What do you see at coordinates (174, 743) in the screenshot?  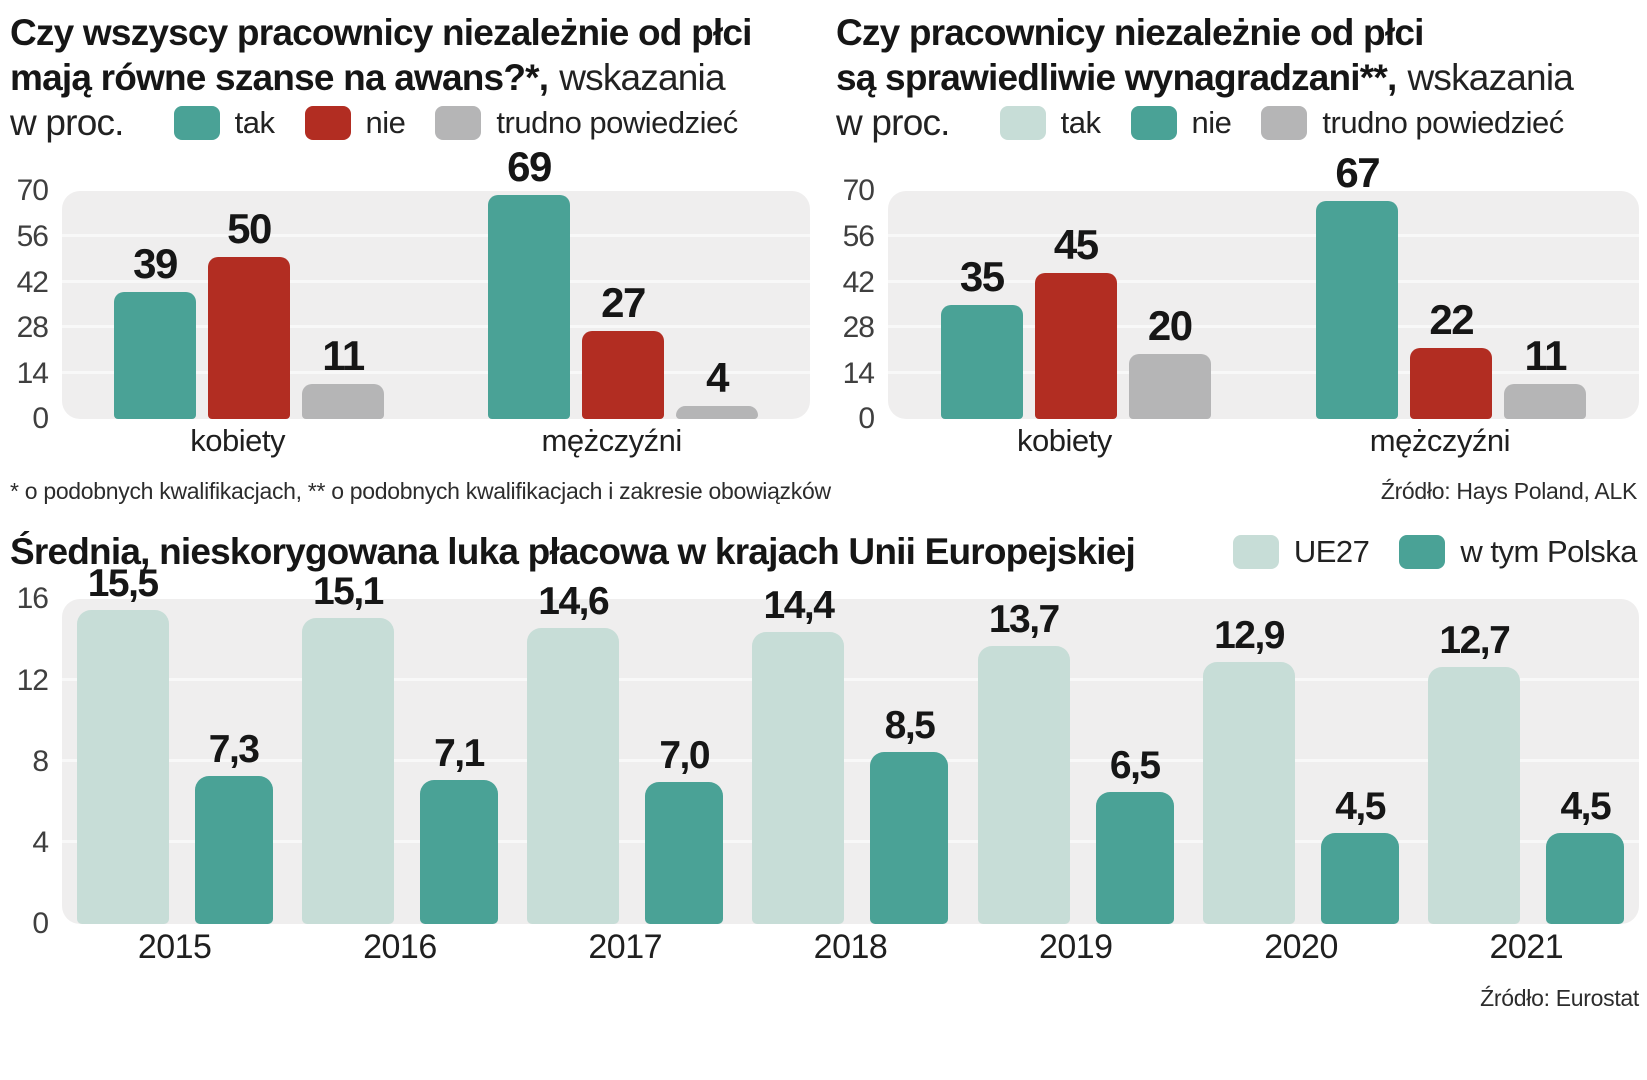 I see `bar-group: 15,5 7,3` at bounding box center [174, 743].